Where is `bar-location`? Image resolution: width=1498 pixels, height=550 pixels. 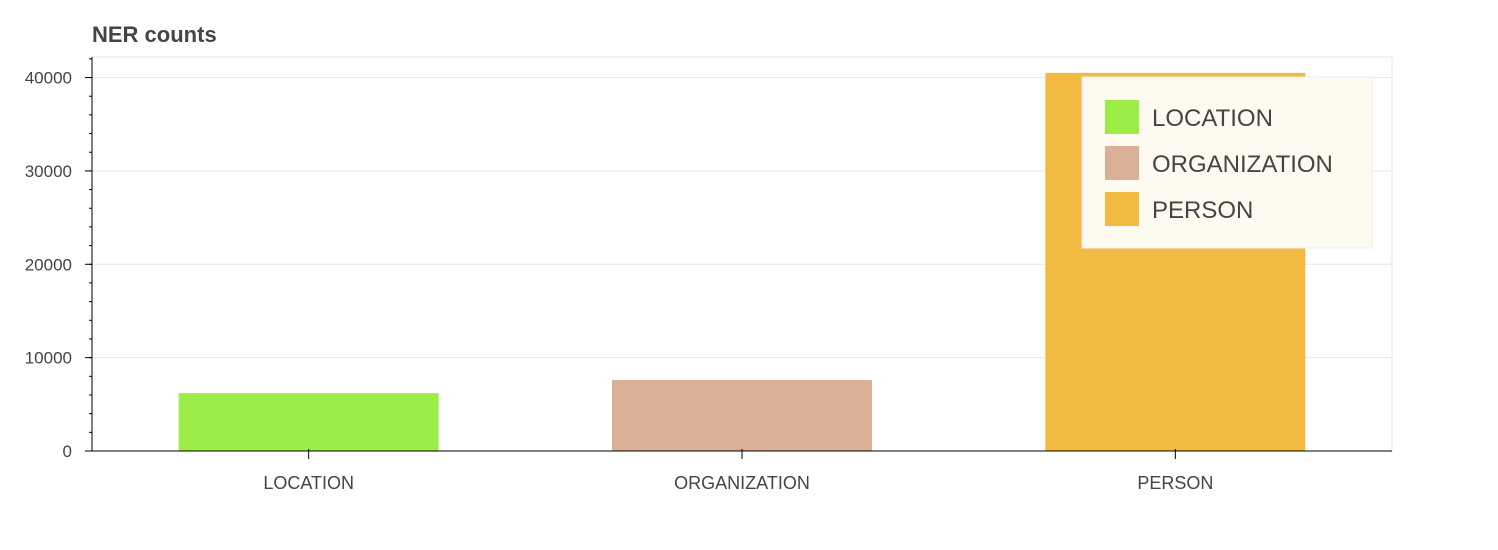
bar-location is located at coordinates (308, 422).